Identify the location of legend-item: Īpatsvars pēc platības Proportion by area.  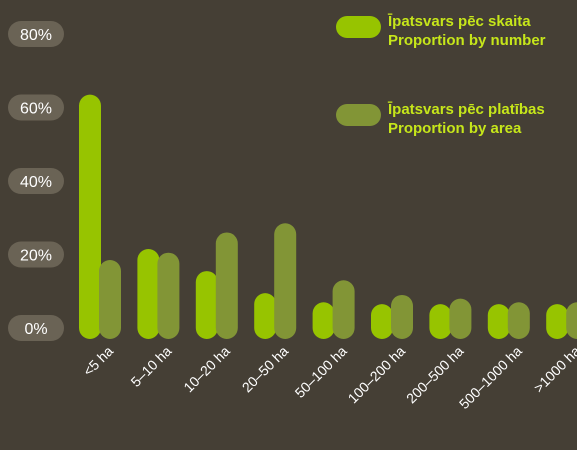
(440, 119).